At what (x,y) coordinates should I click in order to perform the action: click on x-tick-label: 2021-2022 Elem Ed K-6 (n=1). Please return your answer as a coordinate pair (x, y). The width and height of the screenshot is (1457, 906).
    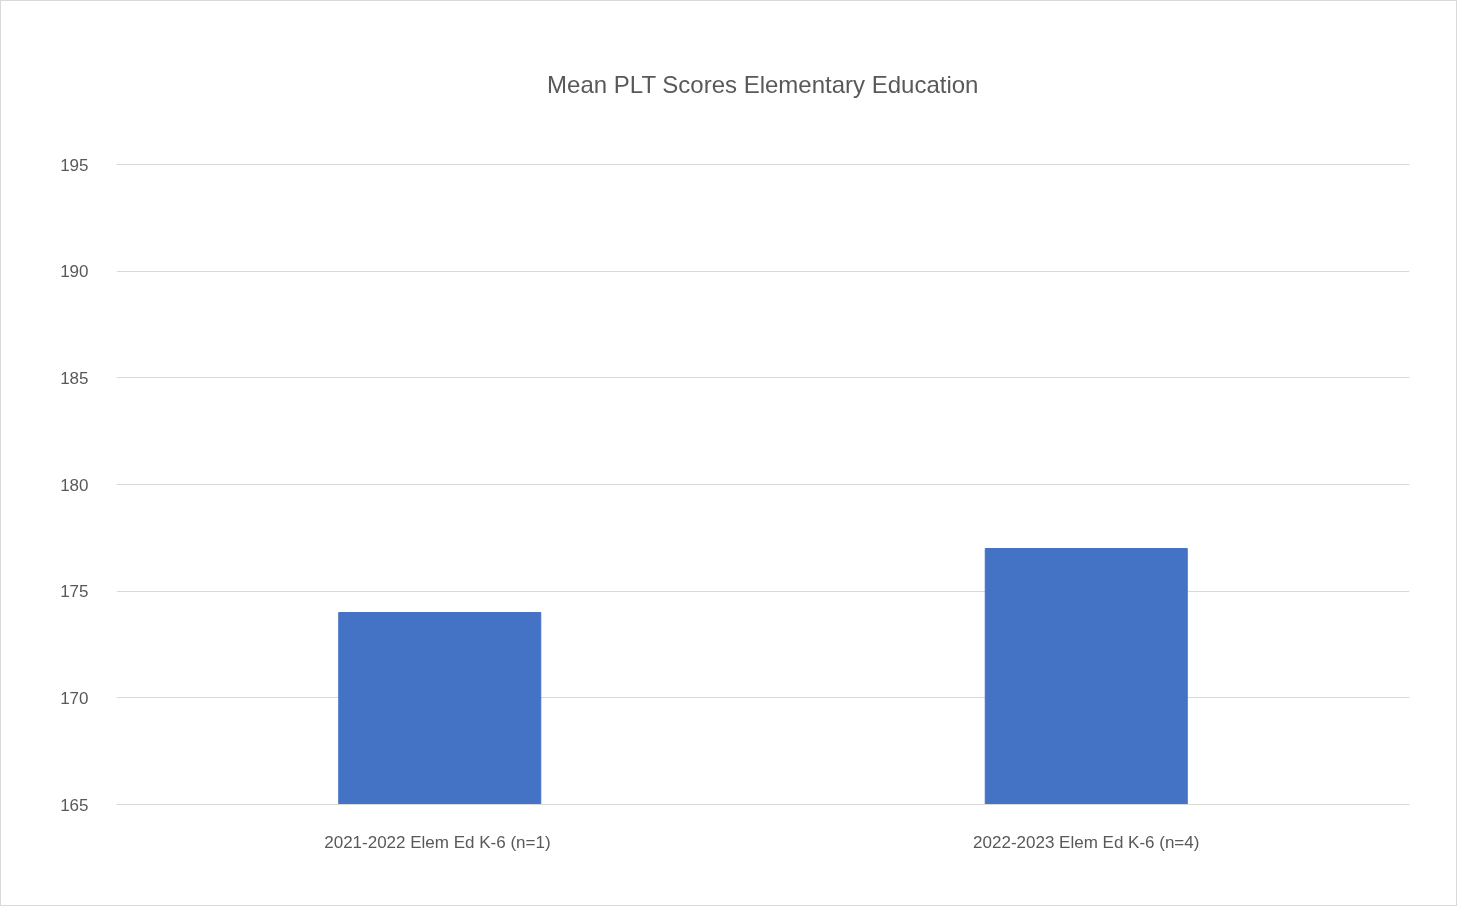
    Looking at the image, I should click on (437, 842).